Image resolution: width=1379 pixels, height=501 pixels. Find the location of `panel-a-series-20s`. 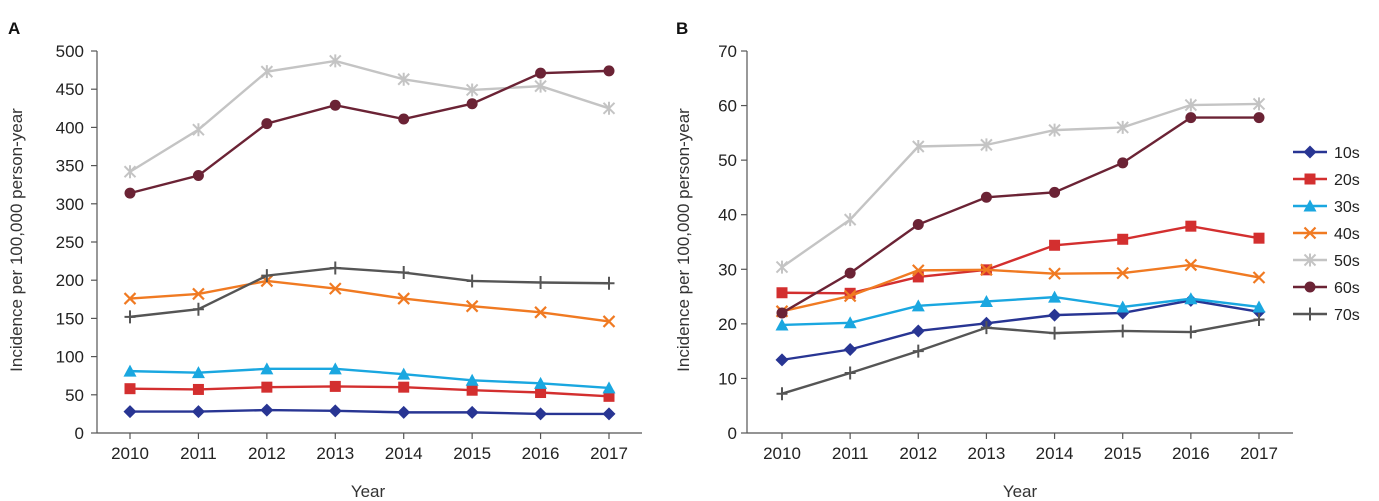

panel-a-series-20s is located at coordinates (369, 391).